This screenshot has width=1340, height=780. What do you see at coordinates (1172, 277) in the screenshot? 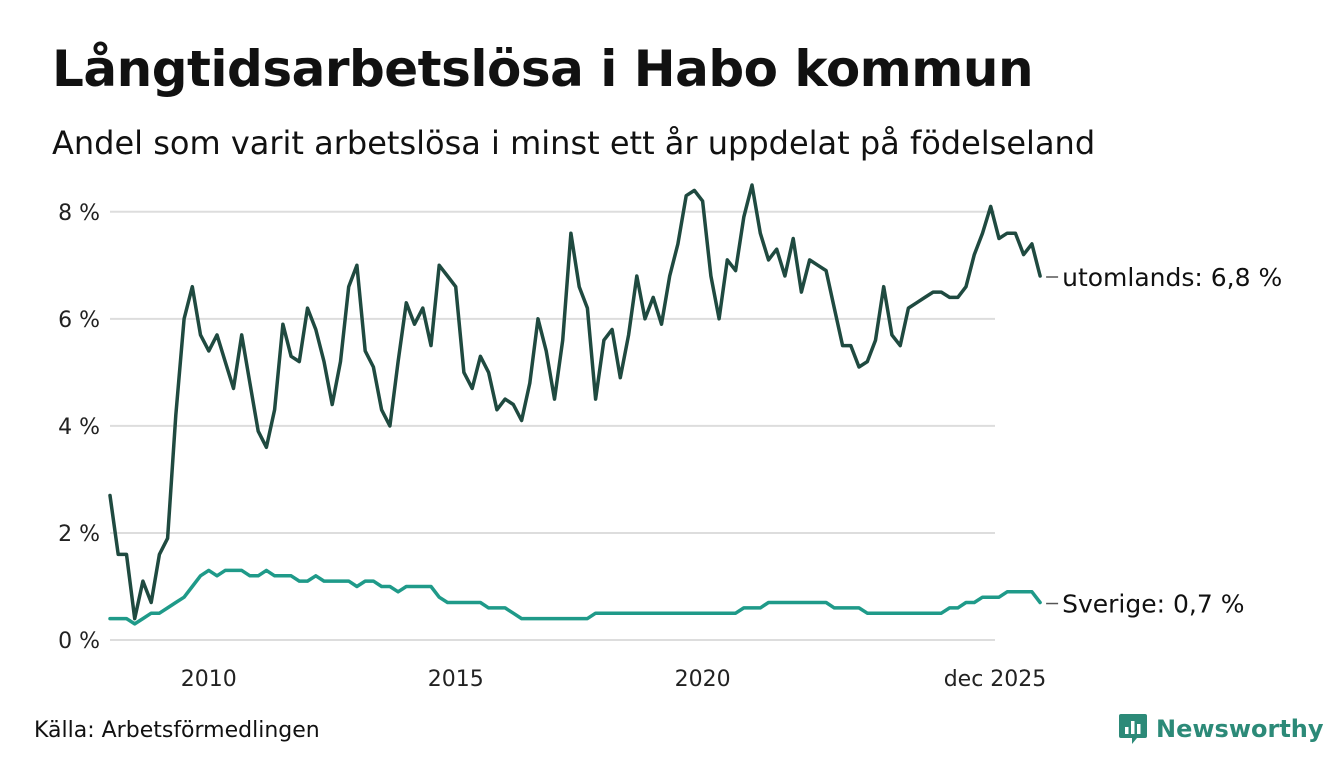
I see `end-label-utomlands: utomlands: 6,8 %` at bounding box center [1172, 277].